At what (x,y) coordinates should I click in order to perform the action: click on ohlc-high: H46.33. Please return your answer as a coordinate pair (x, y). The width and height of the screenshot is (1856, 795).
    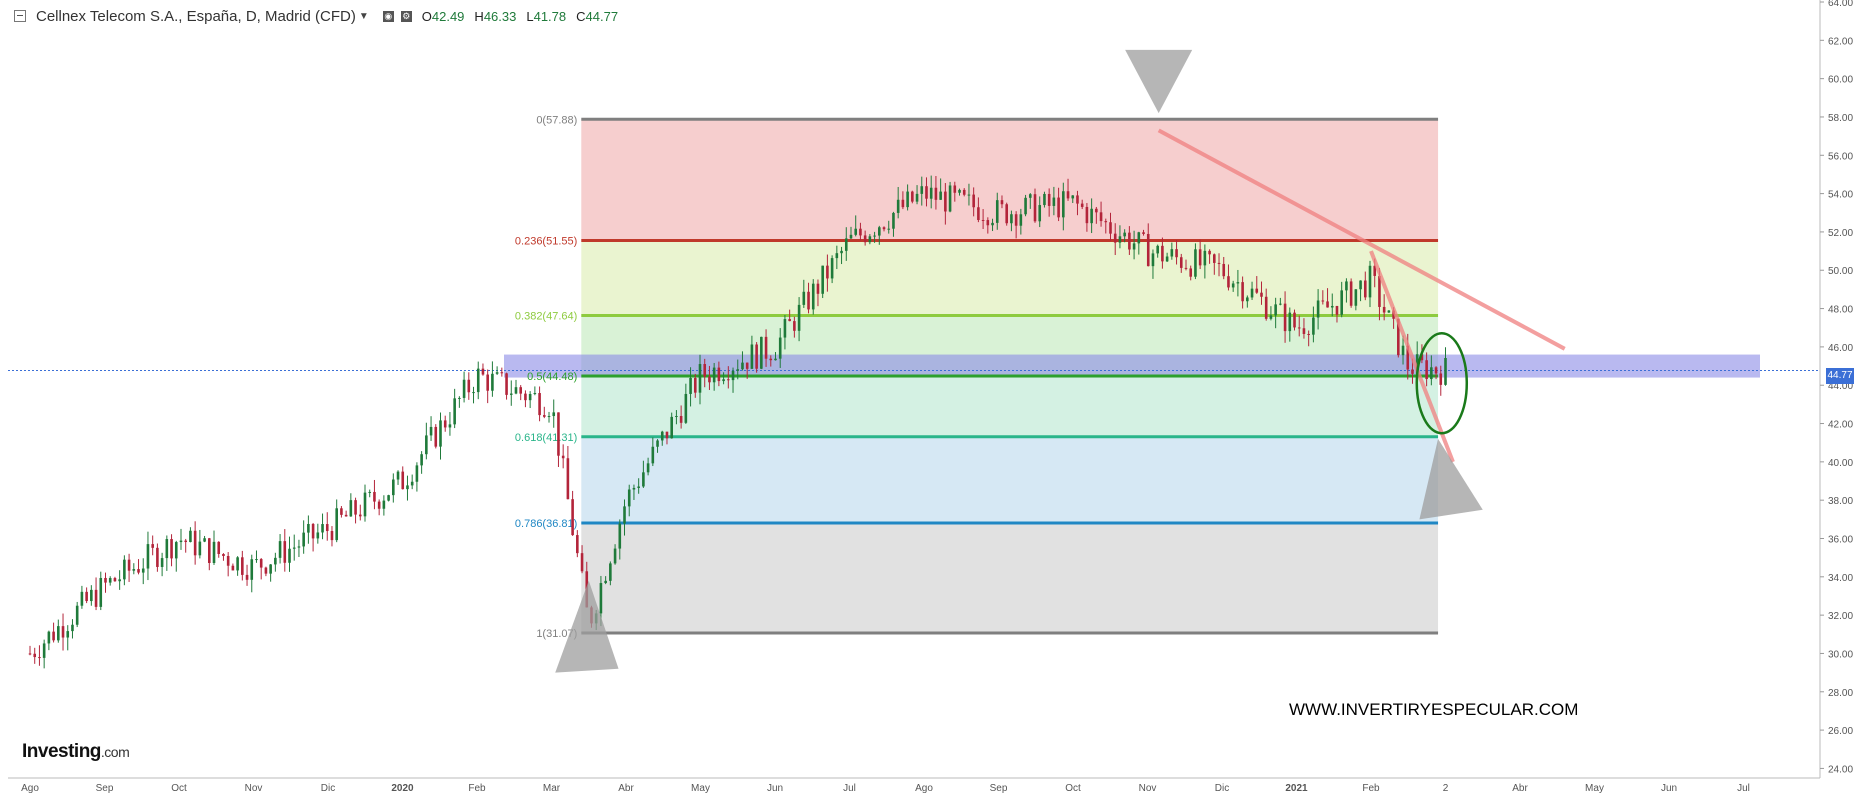
    Looking at the image, I should click on (495, 16).